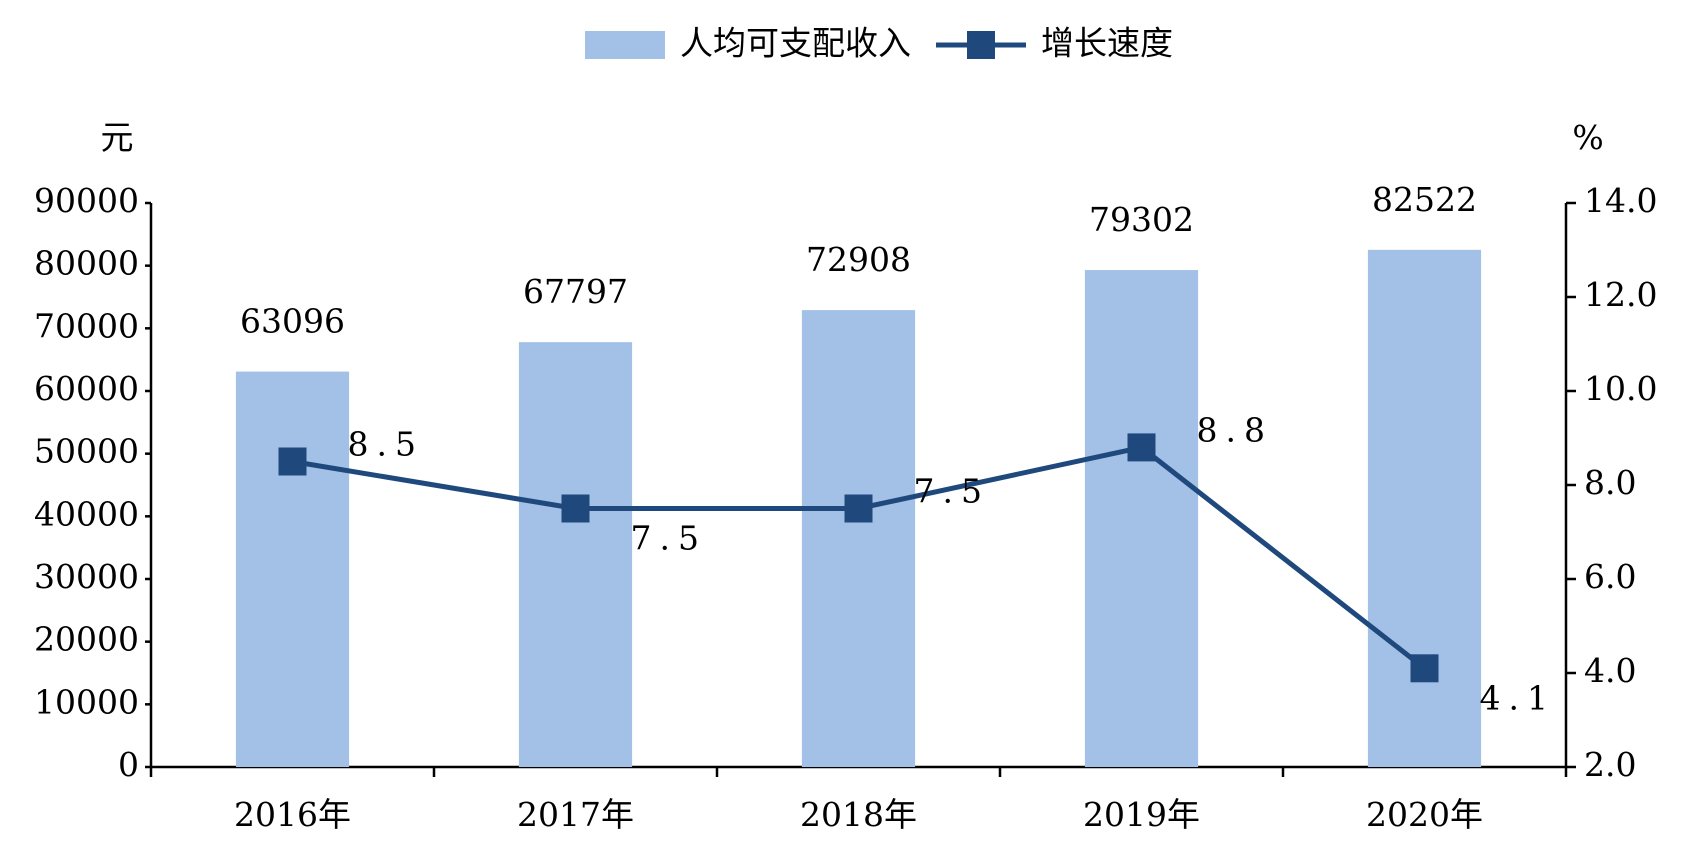 The image size is (1696, 847). What do you see at coordinates (1424, 814) in the screenshot?
I see `x-tick-label: 2020年` at bounding box center [1424, 814].